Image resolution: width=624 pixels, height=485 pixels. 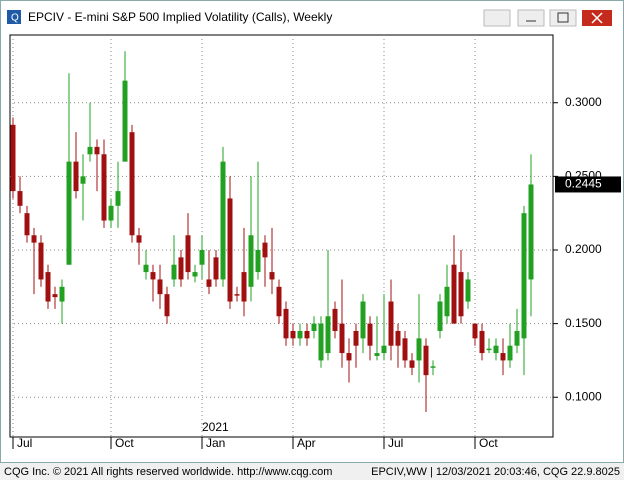 What do you see at coordinates (531, 18) in the screenshot?
I see `minimize-button` at bounding box center [531, 18].